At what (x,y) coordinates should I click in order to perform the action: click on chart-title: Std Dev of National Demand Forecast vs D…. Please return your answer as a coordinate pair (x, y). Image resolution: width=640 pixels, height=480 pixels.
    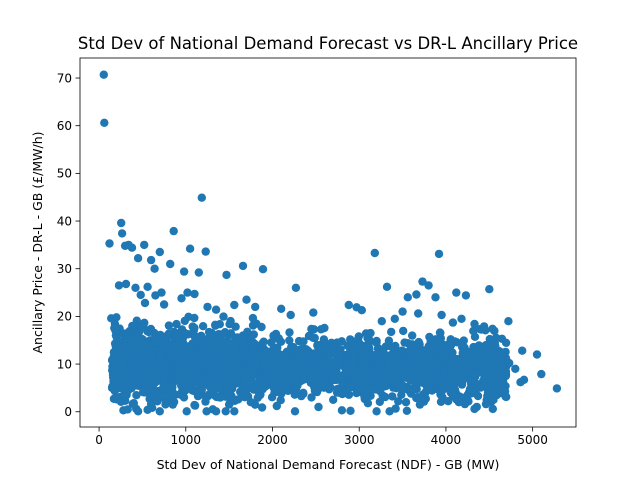
    Looking at the image, I should click on (328, 43).